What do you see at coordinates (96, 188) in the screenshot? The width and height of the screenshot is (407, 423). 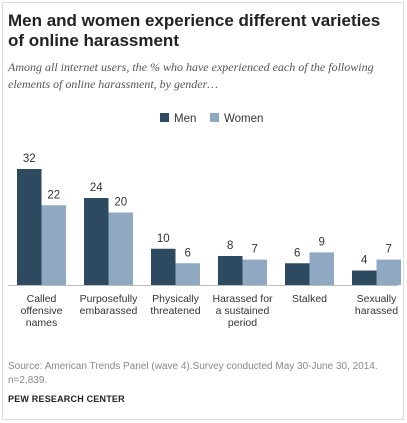 I see `data-label-men-1: 24` at bounding box center [96, 188].